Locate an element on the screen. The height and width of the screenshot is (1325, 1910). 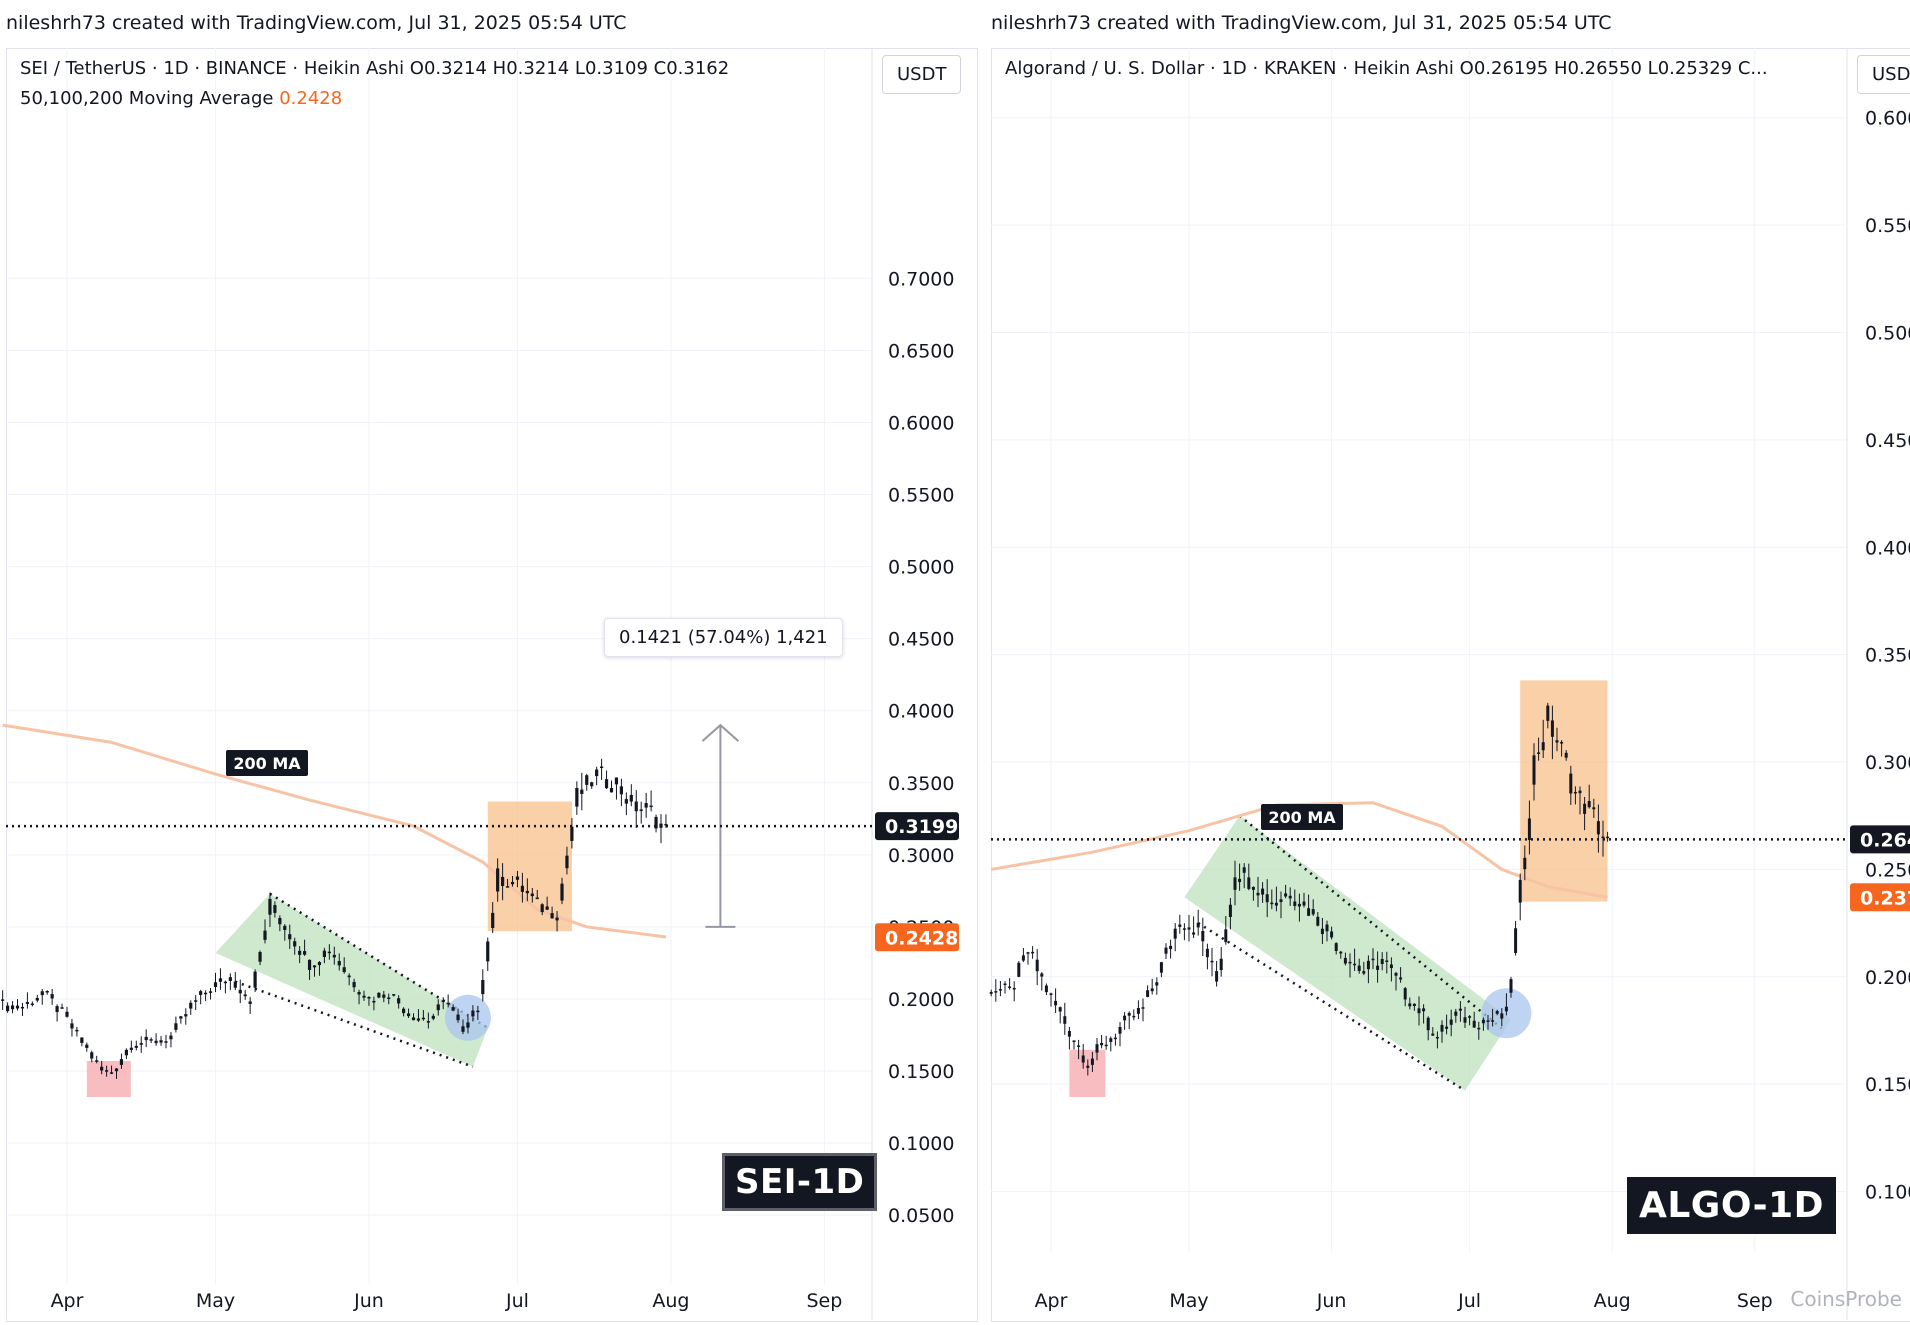
last-price-label: 0.264 is located at coordinates (1885, 840).